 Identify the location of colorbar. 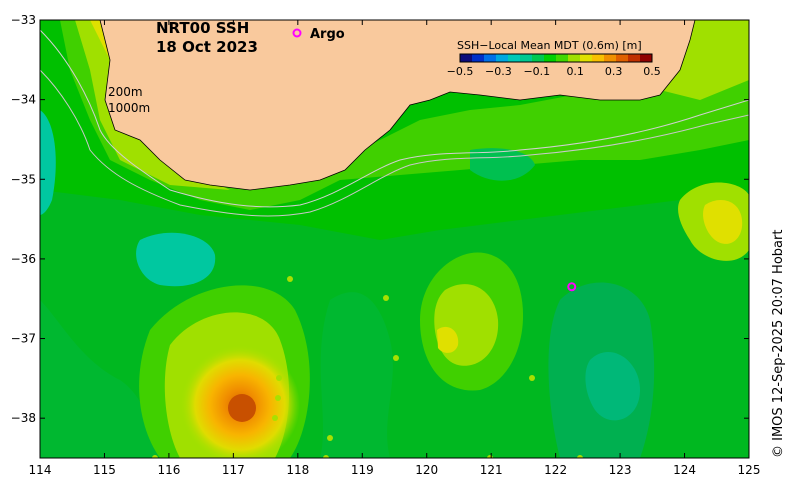
(556, 58).